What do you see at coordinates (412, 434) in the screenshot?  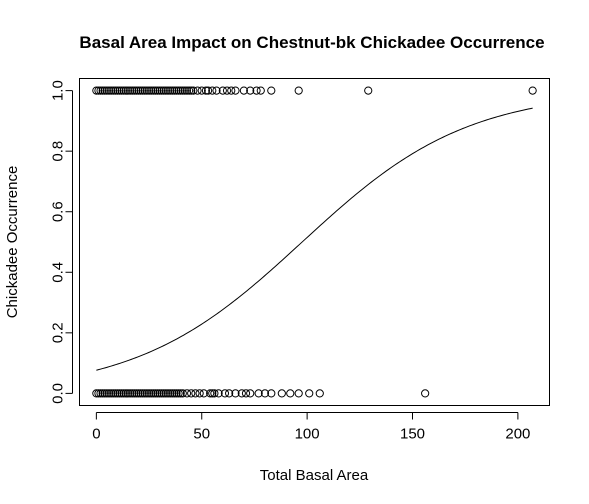 I see `x-tick-label-3: 150` at bounding box center [412, 434].